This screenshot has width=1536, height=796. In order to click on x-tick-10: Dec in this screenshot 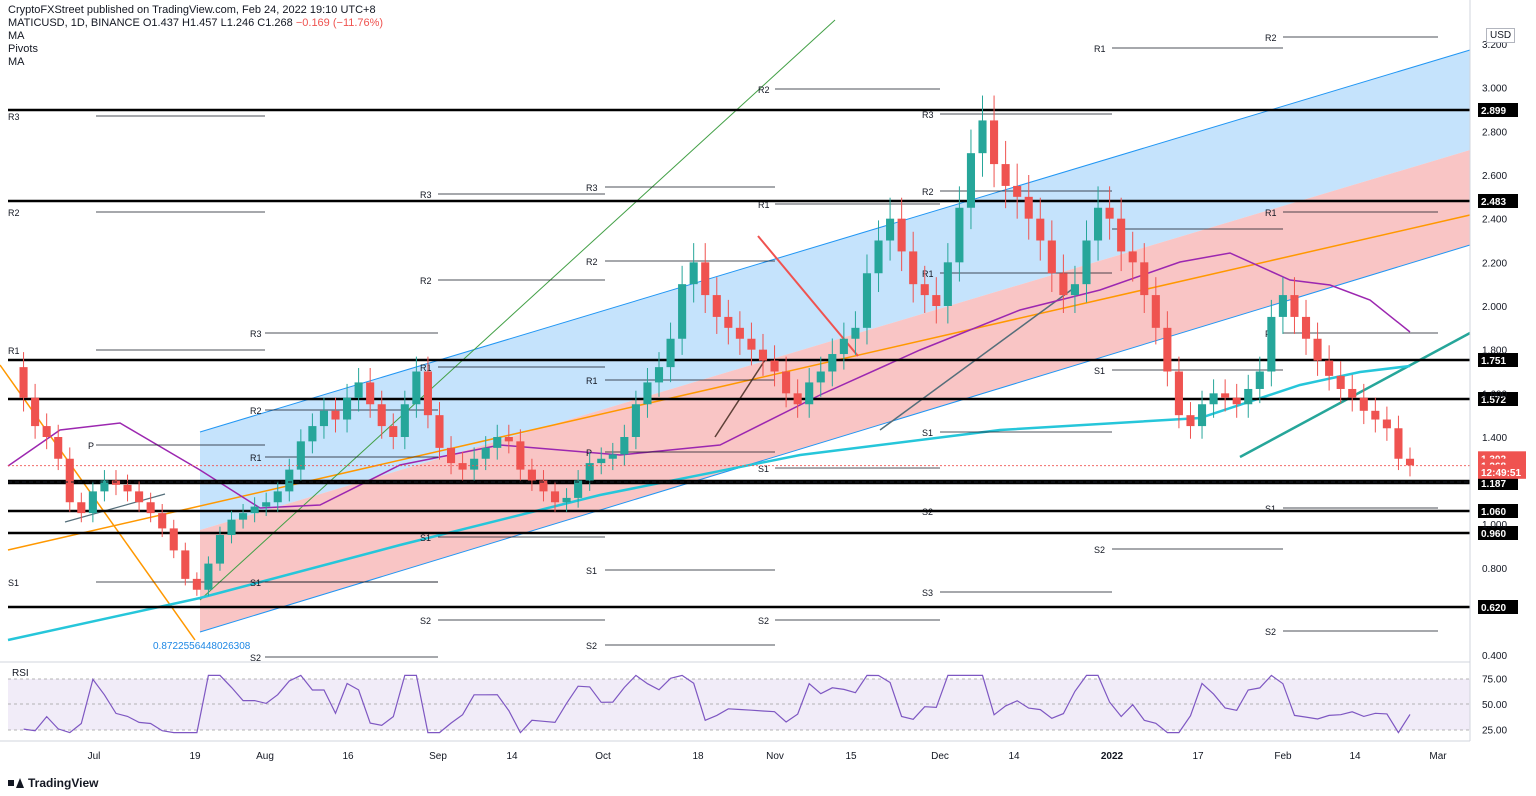, I will do `click(940, 756)`.